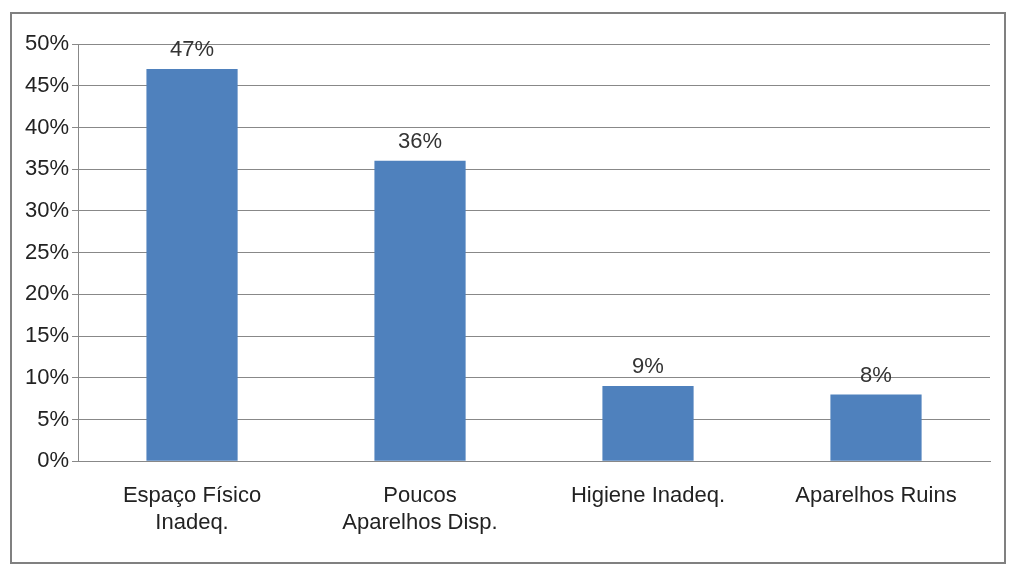  Describe the element at coordinates (420, 495) in the screenshot. I see `category-label: Poucos` at that location.